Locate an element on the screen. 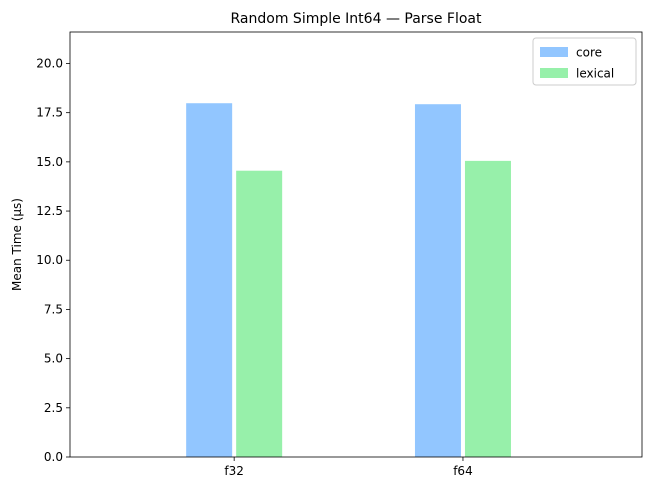  y-tick-label: 2.5 is located at coordinates (53, 408).